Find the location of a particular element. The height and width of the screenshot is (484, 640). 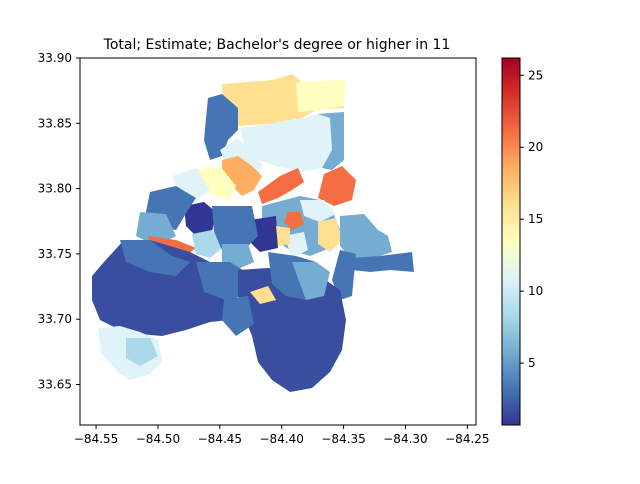

x-tick-label: −84.50 is located at coordinates (158, 439).